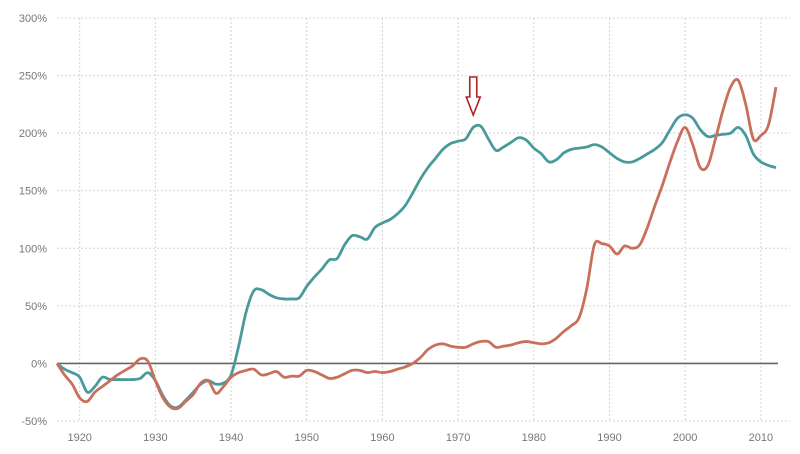 Image resolution: width=800 pixels, height=454 pixels. I want to click on y-tick-label: 250%, so click(33, 77).